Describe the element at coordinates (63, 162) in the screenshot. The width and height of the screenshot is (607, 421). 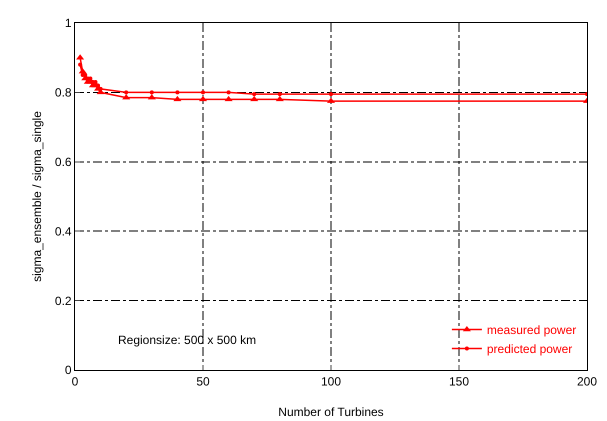
I see `y-tick-label: 0.6` at that location.